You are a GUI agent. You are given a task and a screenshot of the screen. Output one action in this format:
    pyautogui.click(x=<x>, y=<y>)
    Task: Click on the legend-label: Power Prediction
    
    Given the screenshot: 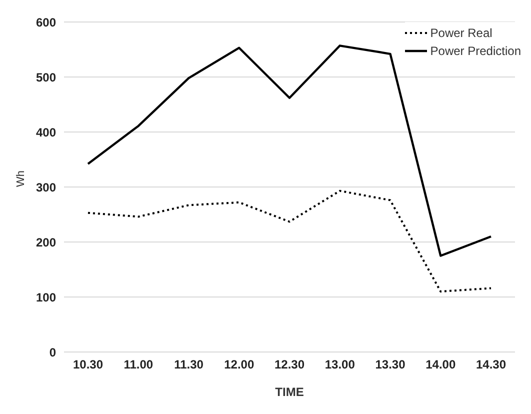 What is the action you would take?
    pyautogui.click(x=475, y=51)
    